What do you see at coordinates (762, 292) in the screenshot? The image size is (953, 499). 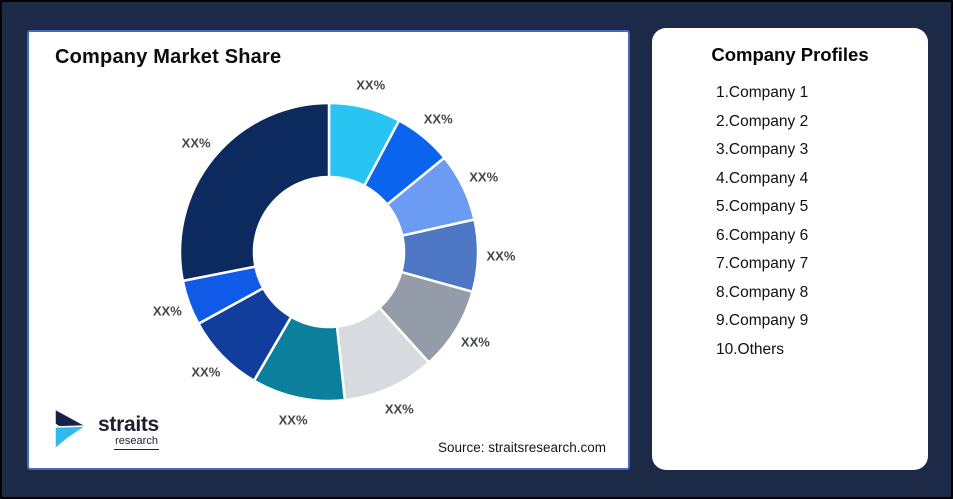 I see `profile-item: 8.Company 8` at bounding box center [762, 292].